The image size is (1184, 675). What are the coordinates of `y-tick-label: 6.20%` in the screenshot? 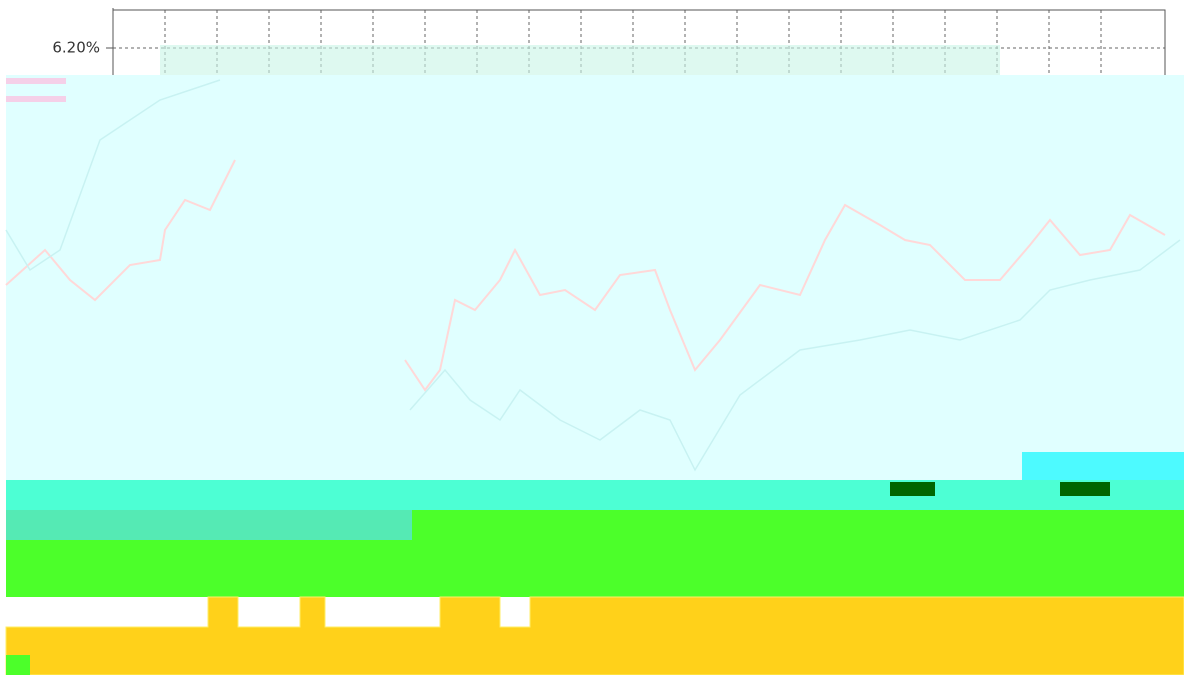 It's located at (76, 48).